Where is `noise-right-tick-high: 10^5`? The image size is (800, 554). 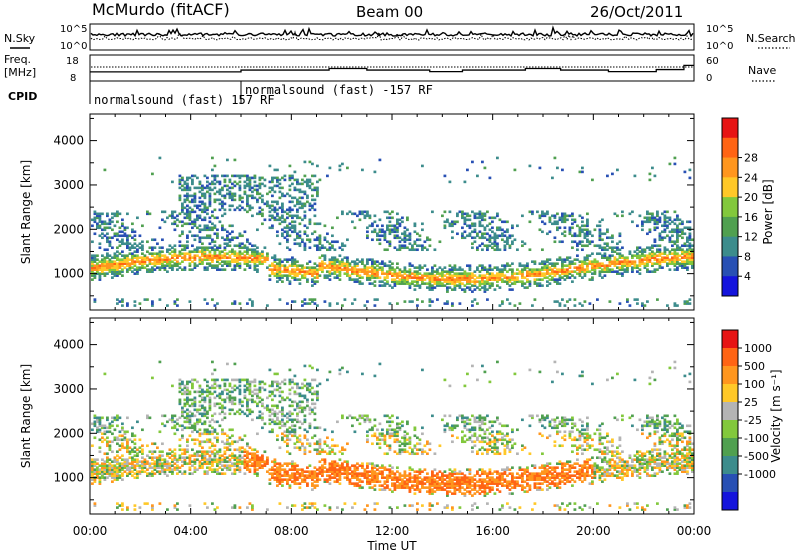 noise-right-tick-high: 10^5 is located at coordinates (719, 29).